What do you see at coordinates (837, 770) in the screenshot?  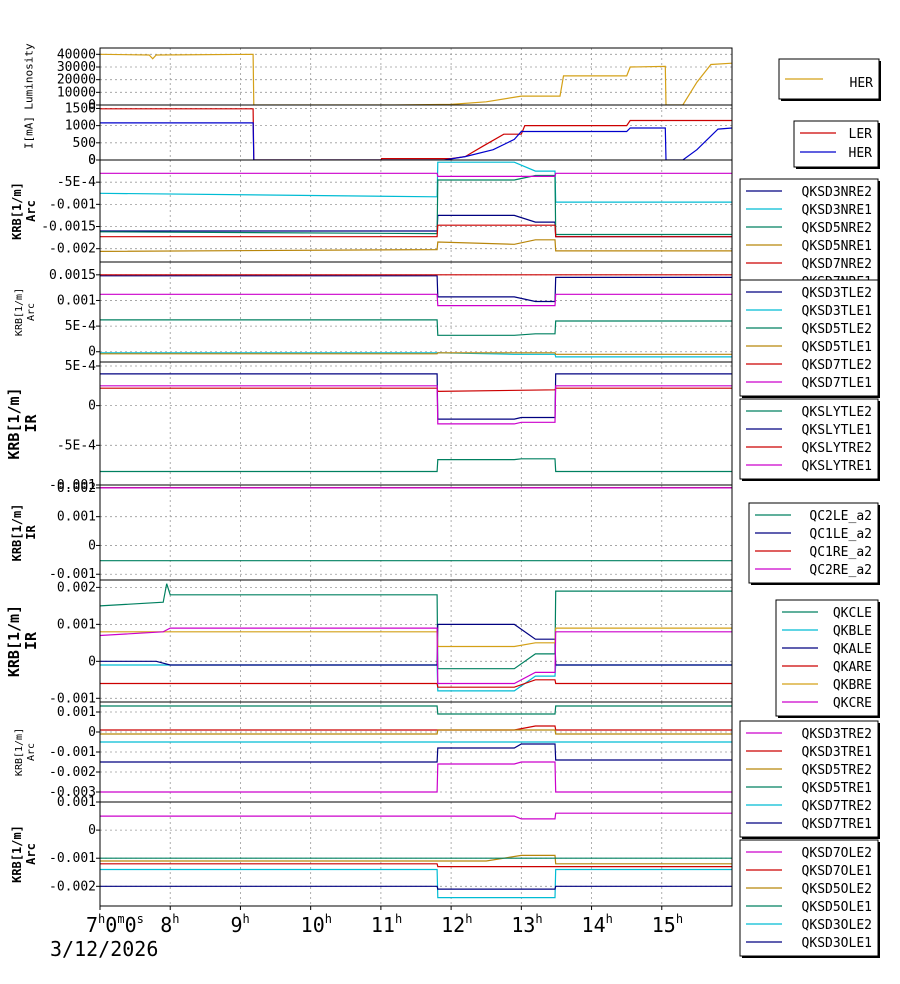 I see `legend-entry: QKSD5TRE2` at bounding box center [837, 770].